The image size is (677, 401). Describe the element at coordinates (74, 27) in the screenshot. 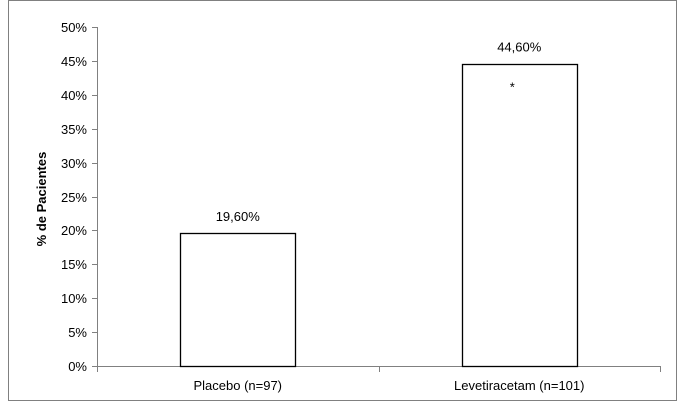

I see `y-tick-label: 50%` at that location.